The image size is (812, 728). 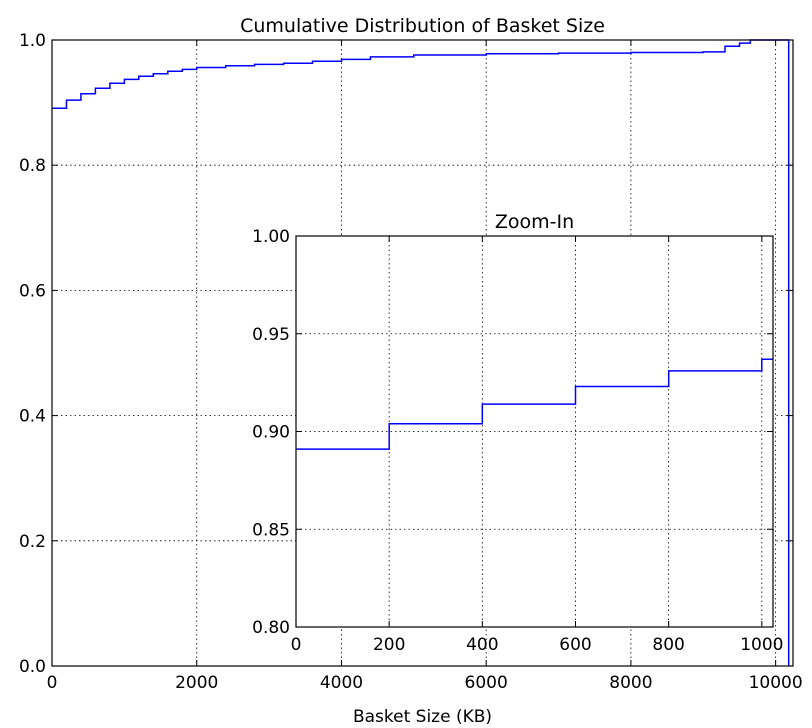 I want to click on main-plot-title: Cumulative Distribution of Basket Size, so click(x=422, y=26).